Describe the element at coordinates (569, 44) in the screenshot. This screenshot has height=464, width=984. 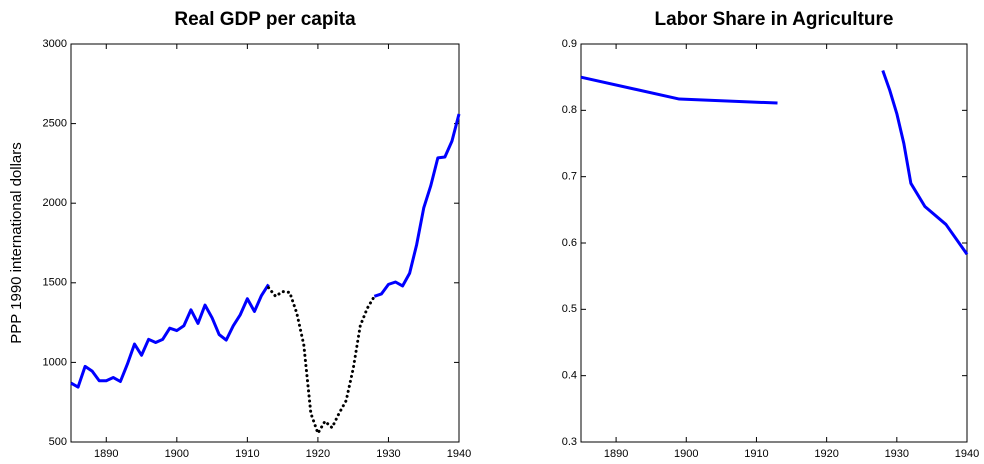
I see `y-tick-label: 0.9` at that location.